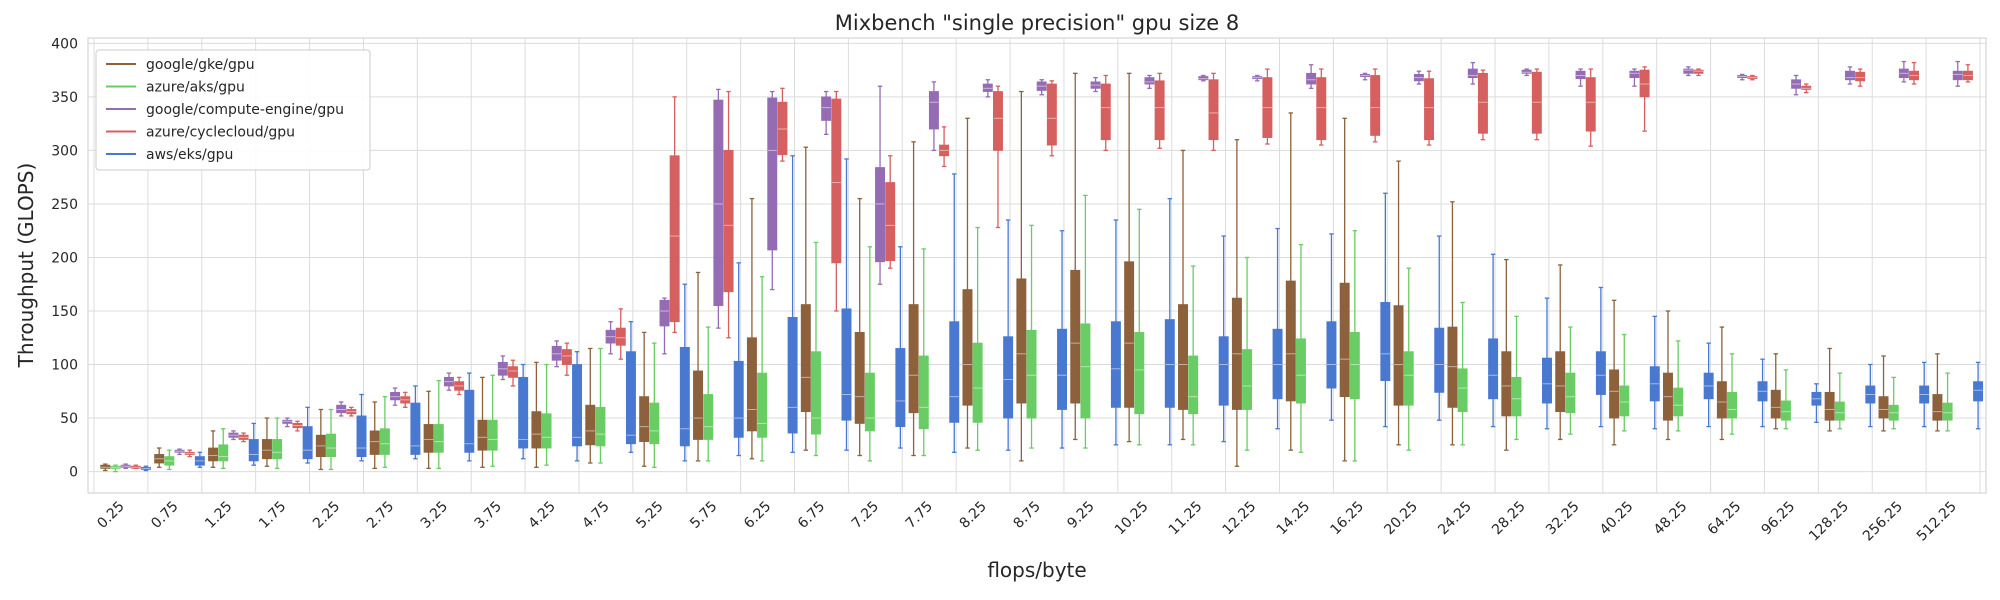 The width and height of the screenshot is (2000, 600). I want to click on chart-title: Mixbench "single precision" gpu size 8, so click(1037, 23).